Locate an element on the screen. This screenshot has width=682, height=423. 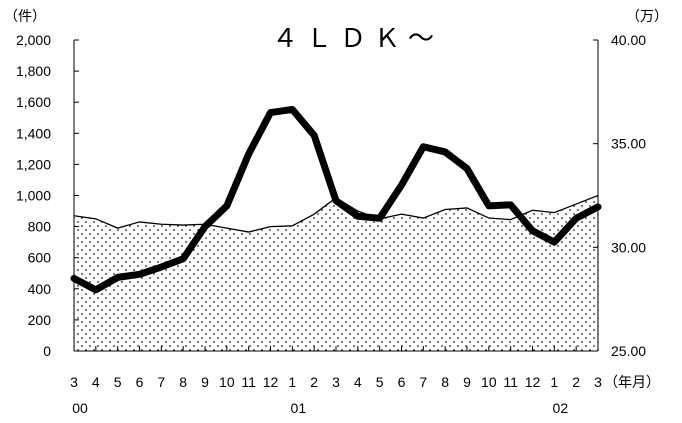
left-tick-label: 800 is located at coordinates (40, 227).